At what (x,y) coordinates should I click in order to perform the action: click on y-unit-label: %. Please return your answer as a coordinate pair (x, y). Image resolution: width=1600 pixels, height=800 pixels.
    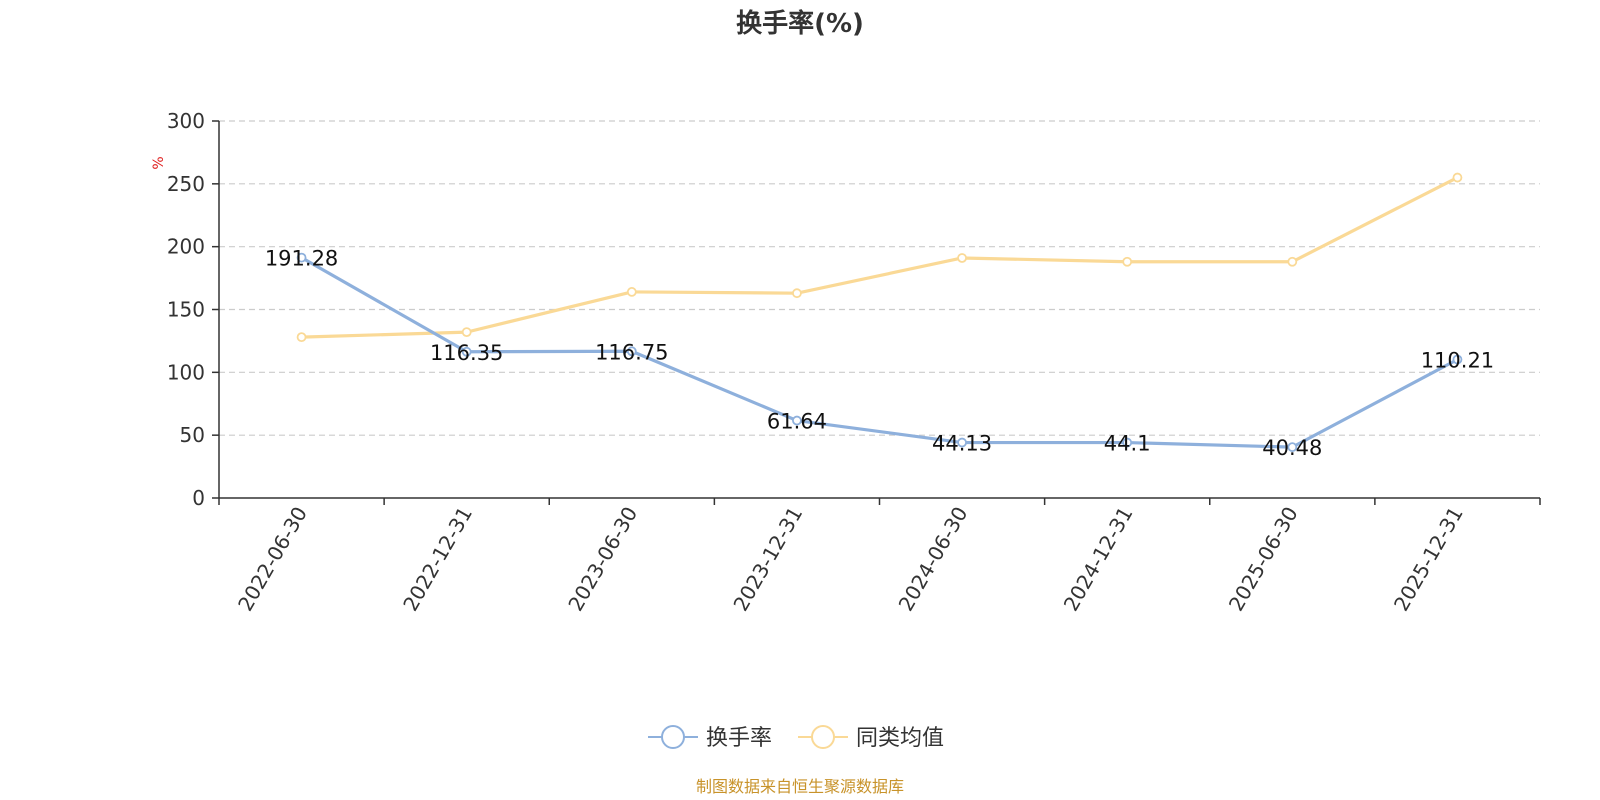
    Looking at the image, I should click on (159, 162).